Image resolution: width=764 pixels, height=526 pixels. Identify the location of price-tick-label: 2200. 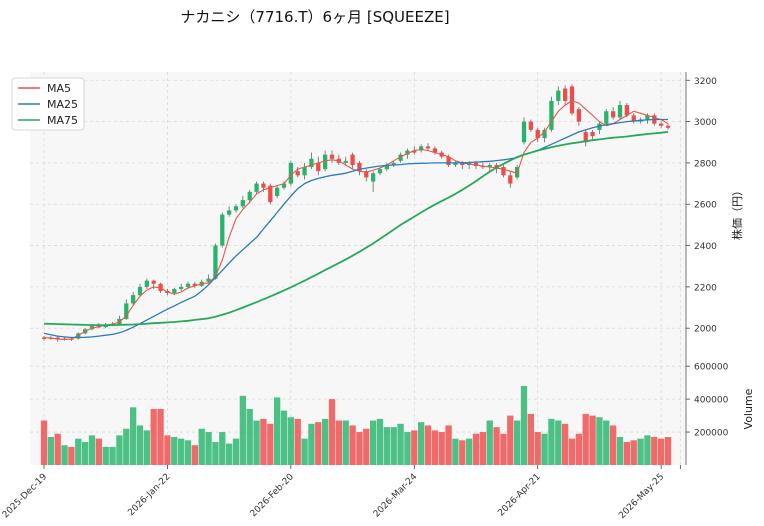
(705, 288).